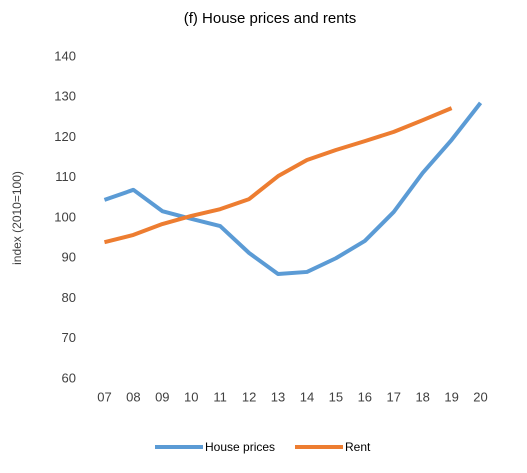 The width and height of the screenshot is (527, 473). Describe the element at coordinates (69, 377) in the screenshot. I see `y-tick-label: 60` at that location.